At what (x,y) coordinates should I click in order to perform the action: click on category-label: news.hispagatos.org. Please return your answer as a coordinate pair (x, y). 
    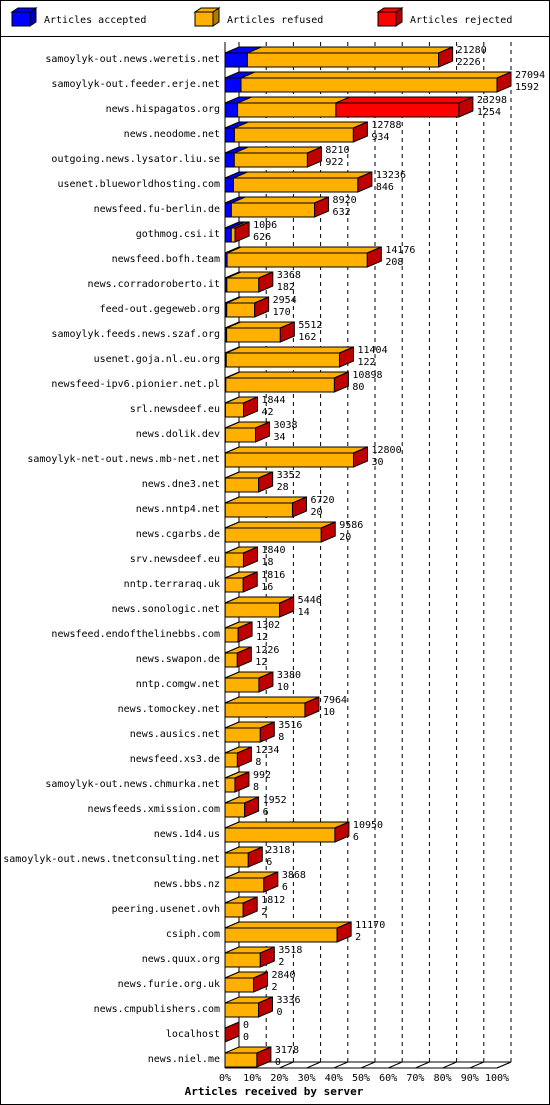
    Looking at the image, I should click on (163, 109).